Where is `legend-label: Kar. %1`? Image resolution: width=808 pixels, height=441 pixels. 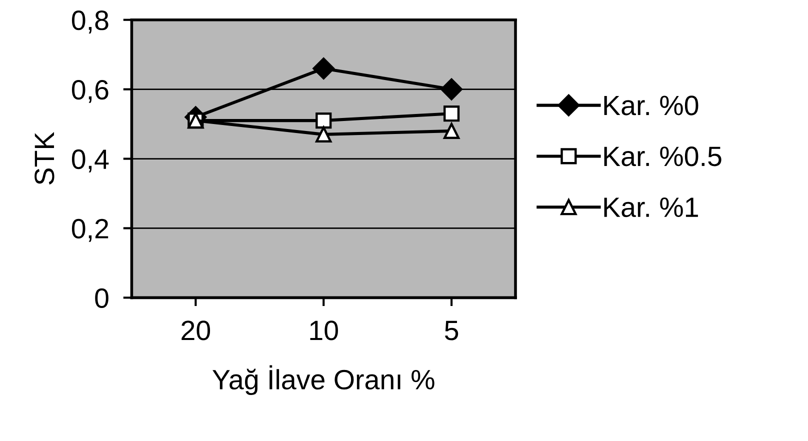 legend-label: Kar. %1 is located at coordinates (651, 208).